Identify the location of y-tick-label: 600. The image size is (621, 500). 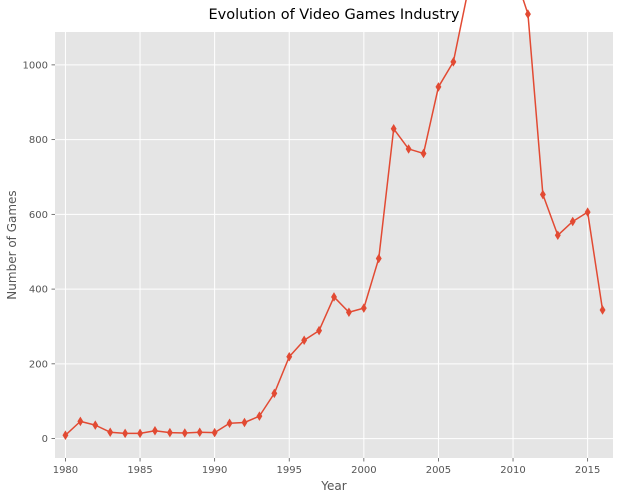
(38, 215).